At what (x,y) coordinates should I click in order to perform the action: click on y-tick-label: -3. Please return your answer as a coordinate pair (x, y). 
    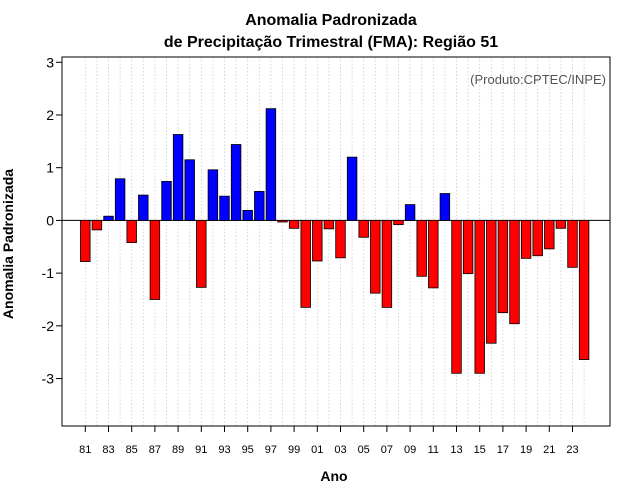
    Looking at the image, I should click on (48, 379).